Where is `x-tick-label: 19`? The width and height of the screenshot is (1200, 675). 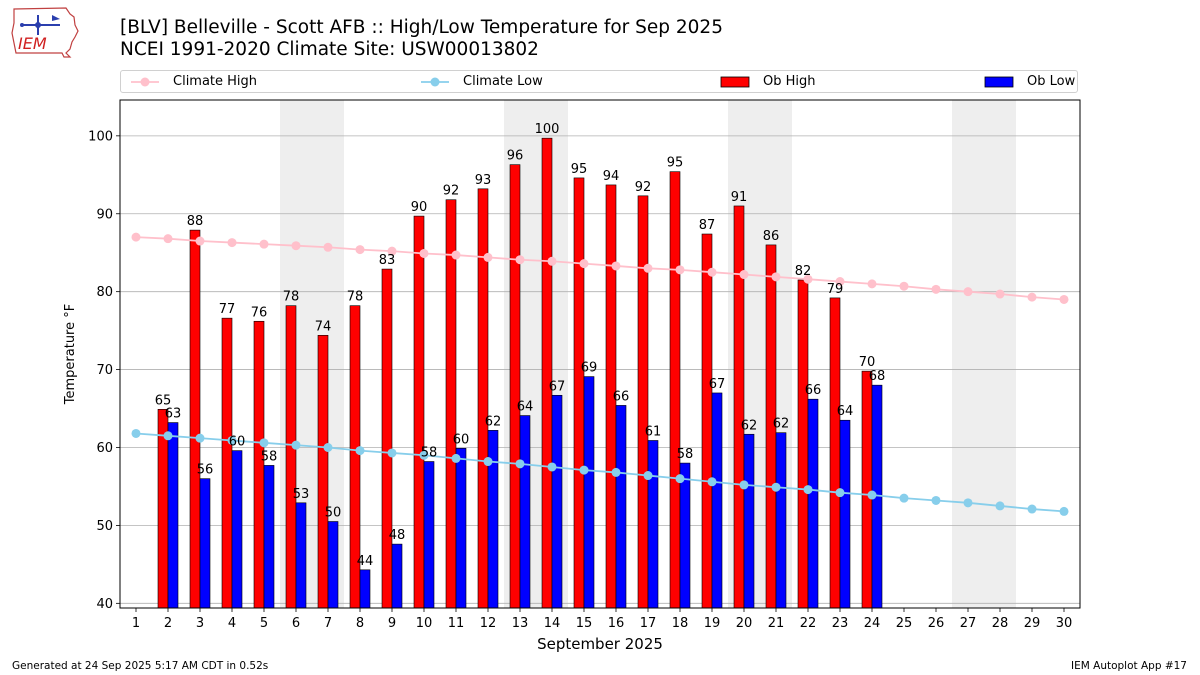
x-tick-label: 19 is located at coordinates (712, 623).